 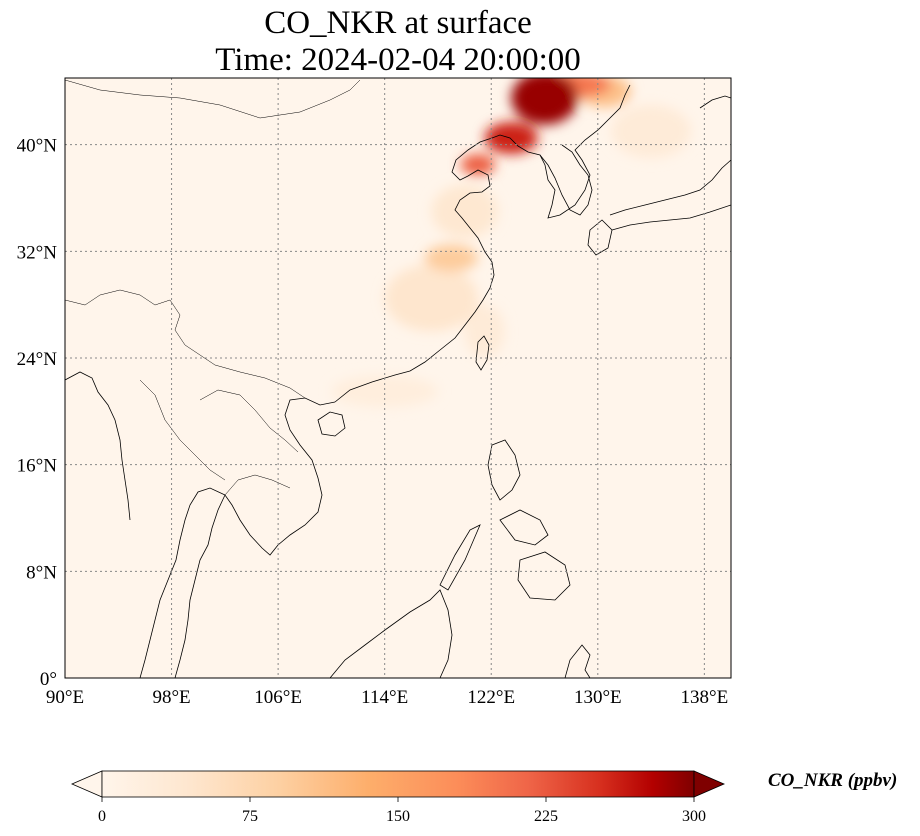 What do you see at coordinates (391, 633) in the screenshot?
I see `borneo-island` at bounding box center [391, 633].